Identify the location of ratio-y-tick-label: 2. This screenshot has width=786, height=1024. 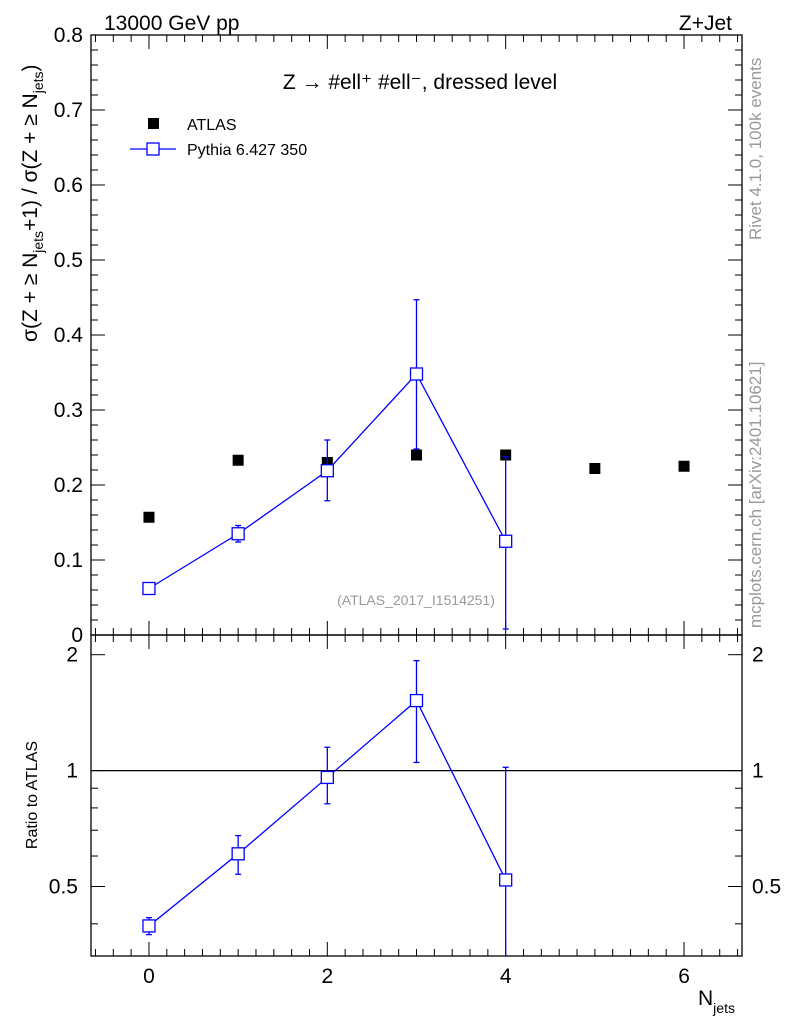
(72, 655).